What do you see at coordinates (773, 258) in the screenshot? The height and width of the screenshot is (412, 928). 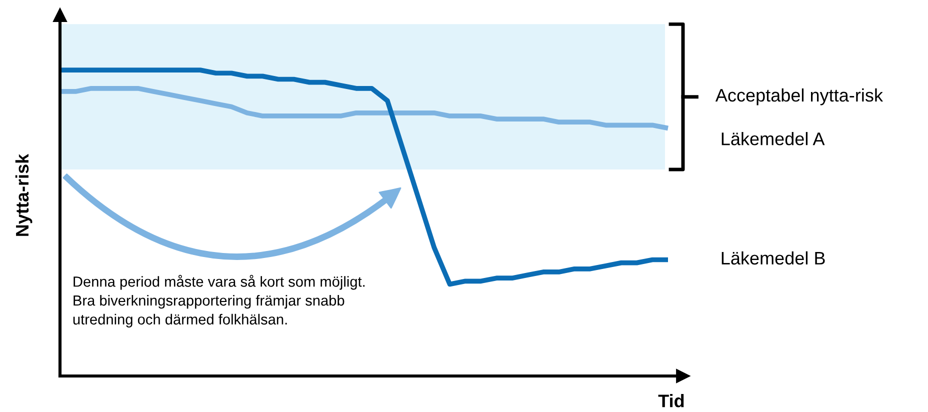 I see `text: Läkemedel B` at bounding box center [773, 258].